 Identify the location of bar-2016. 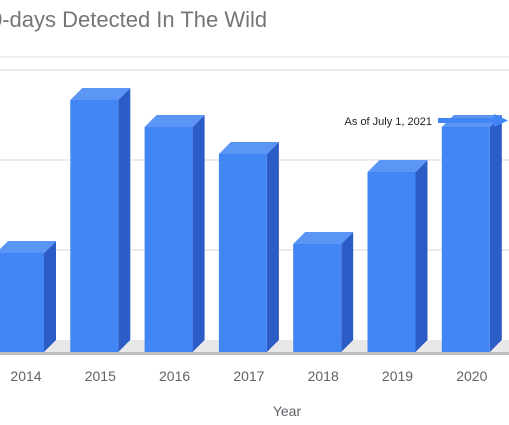
(174, 233).